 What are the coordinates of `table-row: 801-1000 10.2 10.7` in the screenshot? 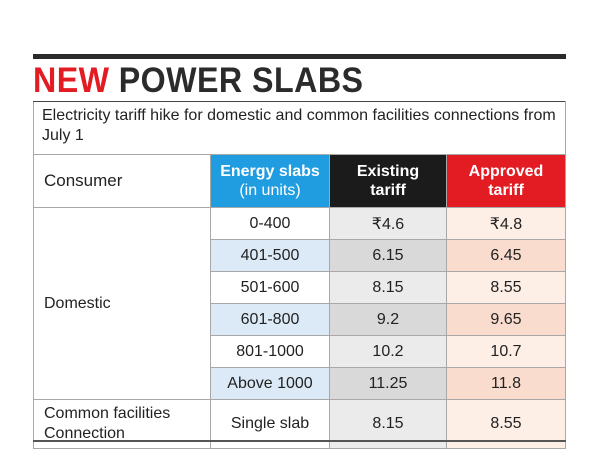 It's located at (300, 351).